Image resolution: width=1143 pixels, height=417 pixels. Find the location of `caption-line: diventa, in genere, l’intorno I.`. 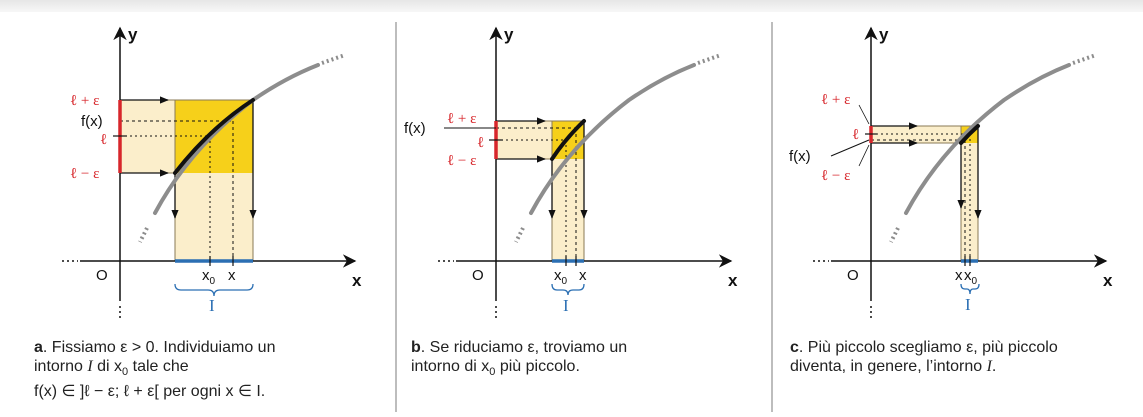

caption-line: diventa, in genere, l’intorno I. is located at coordinates (960, 366).